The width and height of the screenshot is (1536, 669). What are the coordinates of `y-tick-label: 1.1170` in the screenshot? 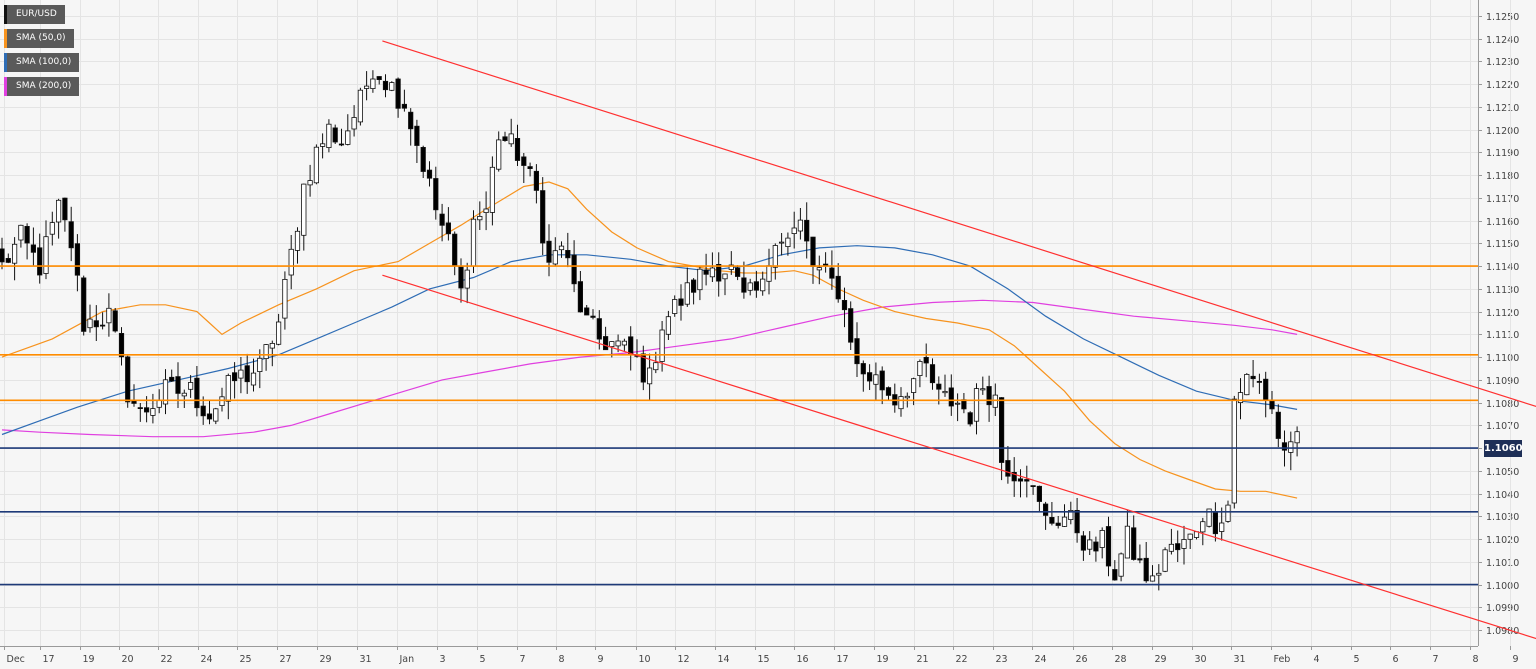 It's located at (1502, 199).